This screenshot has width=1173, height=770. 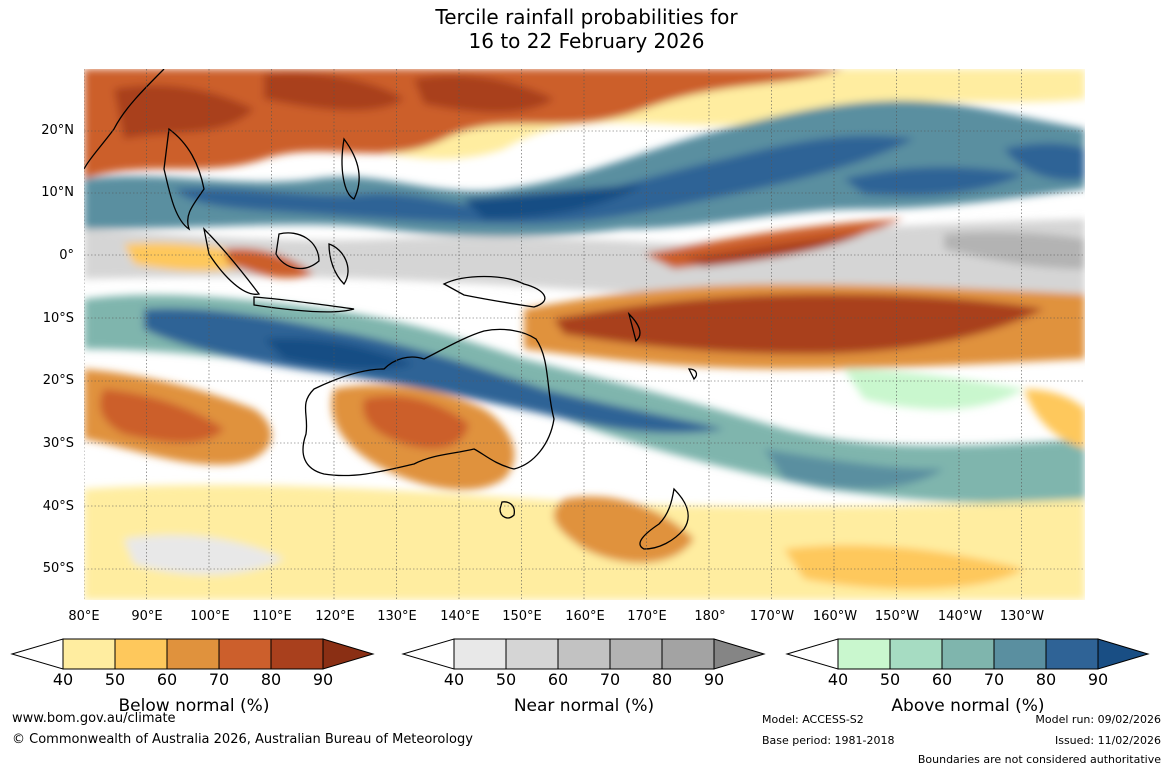 I want to click on model-text: Model: ACCESS-S2, so click(x=813, y=719).